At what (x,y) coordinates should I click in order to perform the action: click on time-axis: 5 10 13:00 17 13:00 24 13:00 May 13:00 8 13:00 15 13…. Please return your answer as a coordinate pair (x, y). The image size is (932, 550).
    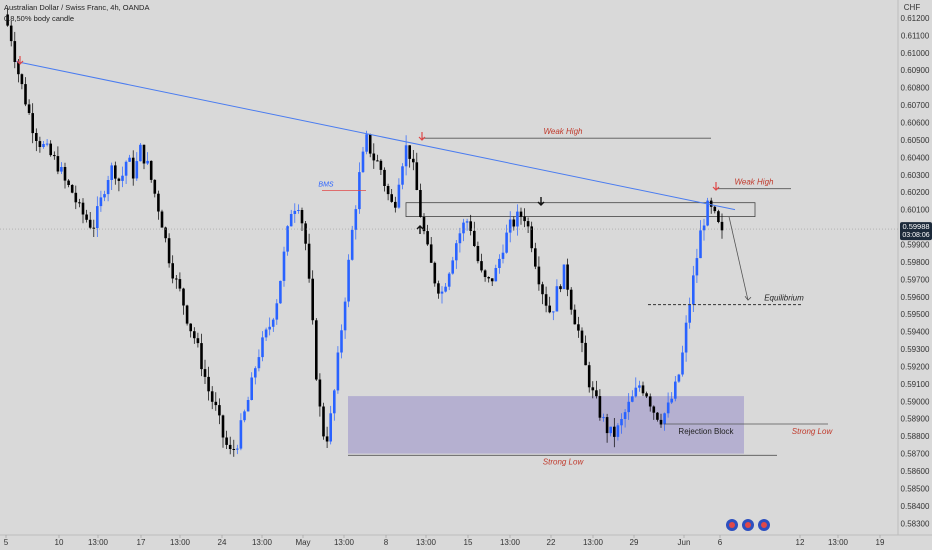
    Looking at the image, I should click on (444, 541).